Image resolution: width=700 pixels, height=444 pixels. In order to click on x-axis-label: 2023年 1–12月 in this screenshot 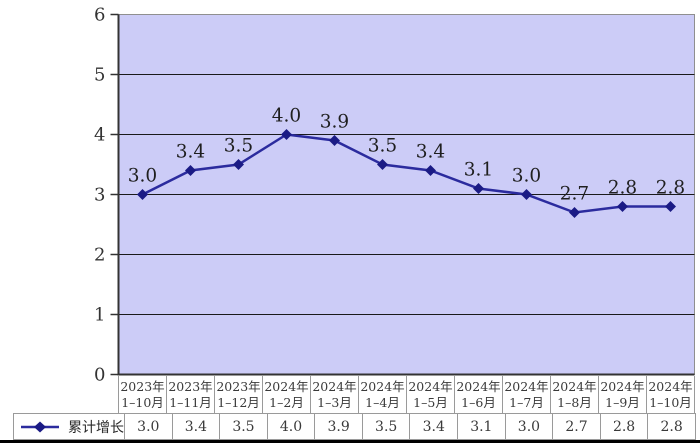, I will do `click(238, 394)`.